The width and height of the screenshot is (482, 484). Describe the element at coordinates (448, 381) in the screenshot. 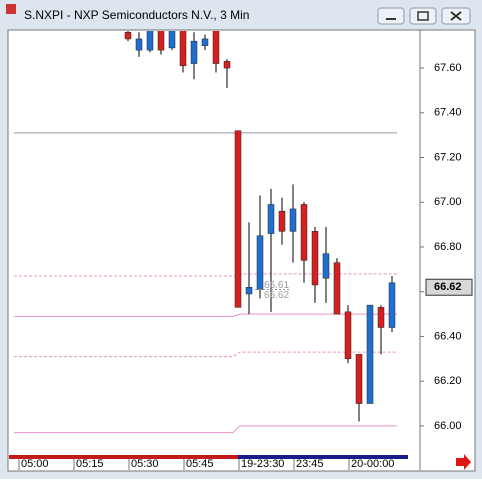

I see `y-tick-label: 66.20` at that location.